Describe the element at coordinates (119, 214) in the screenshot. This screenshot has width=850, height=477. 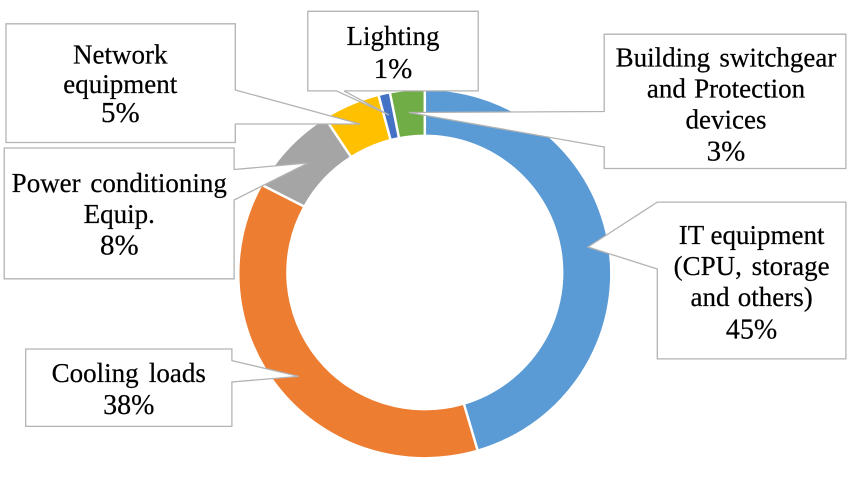
I see `svg-text: Equip.` at that location.